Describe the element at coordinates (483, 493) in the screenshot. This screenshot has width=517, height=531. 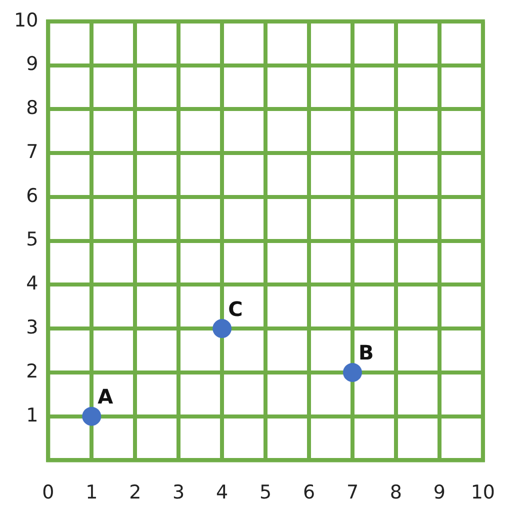
I see `x-tick-label: 10` at that location.